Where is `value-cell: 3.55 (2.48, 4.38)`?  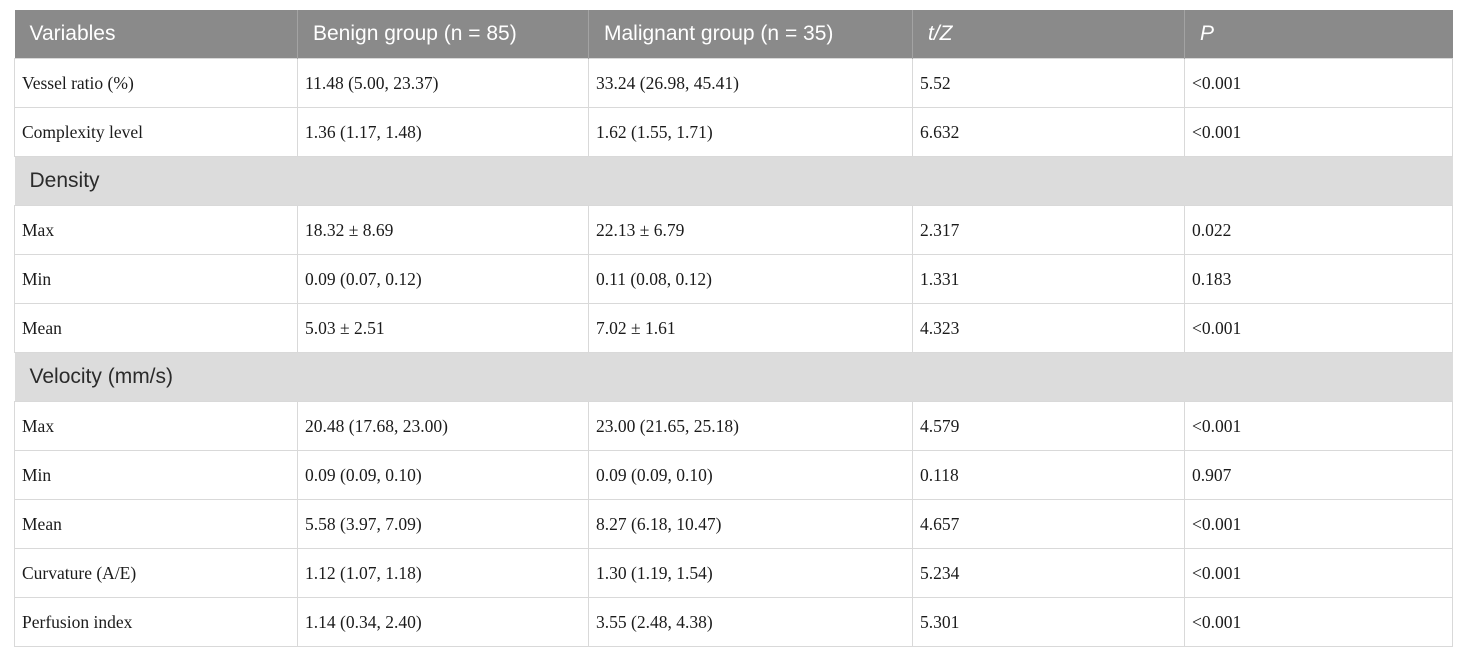
value-cell: 3.55 (2.48, 4.38) is located at coordinates (750, 622).